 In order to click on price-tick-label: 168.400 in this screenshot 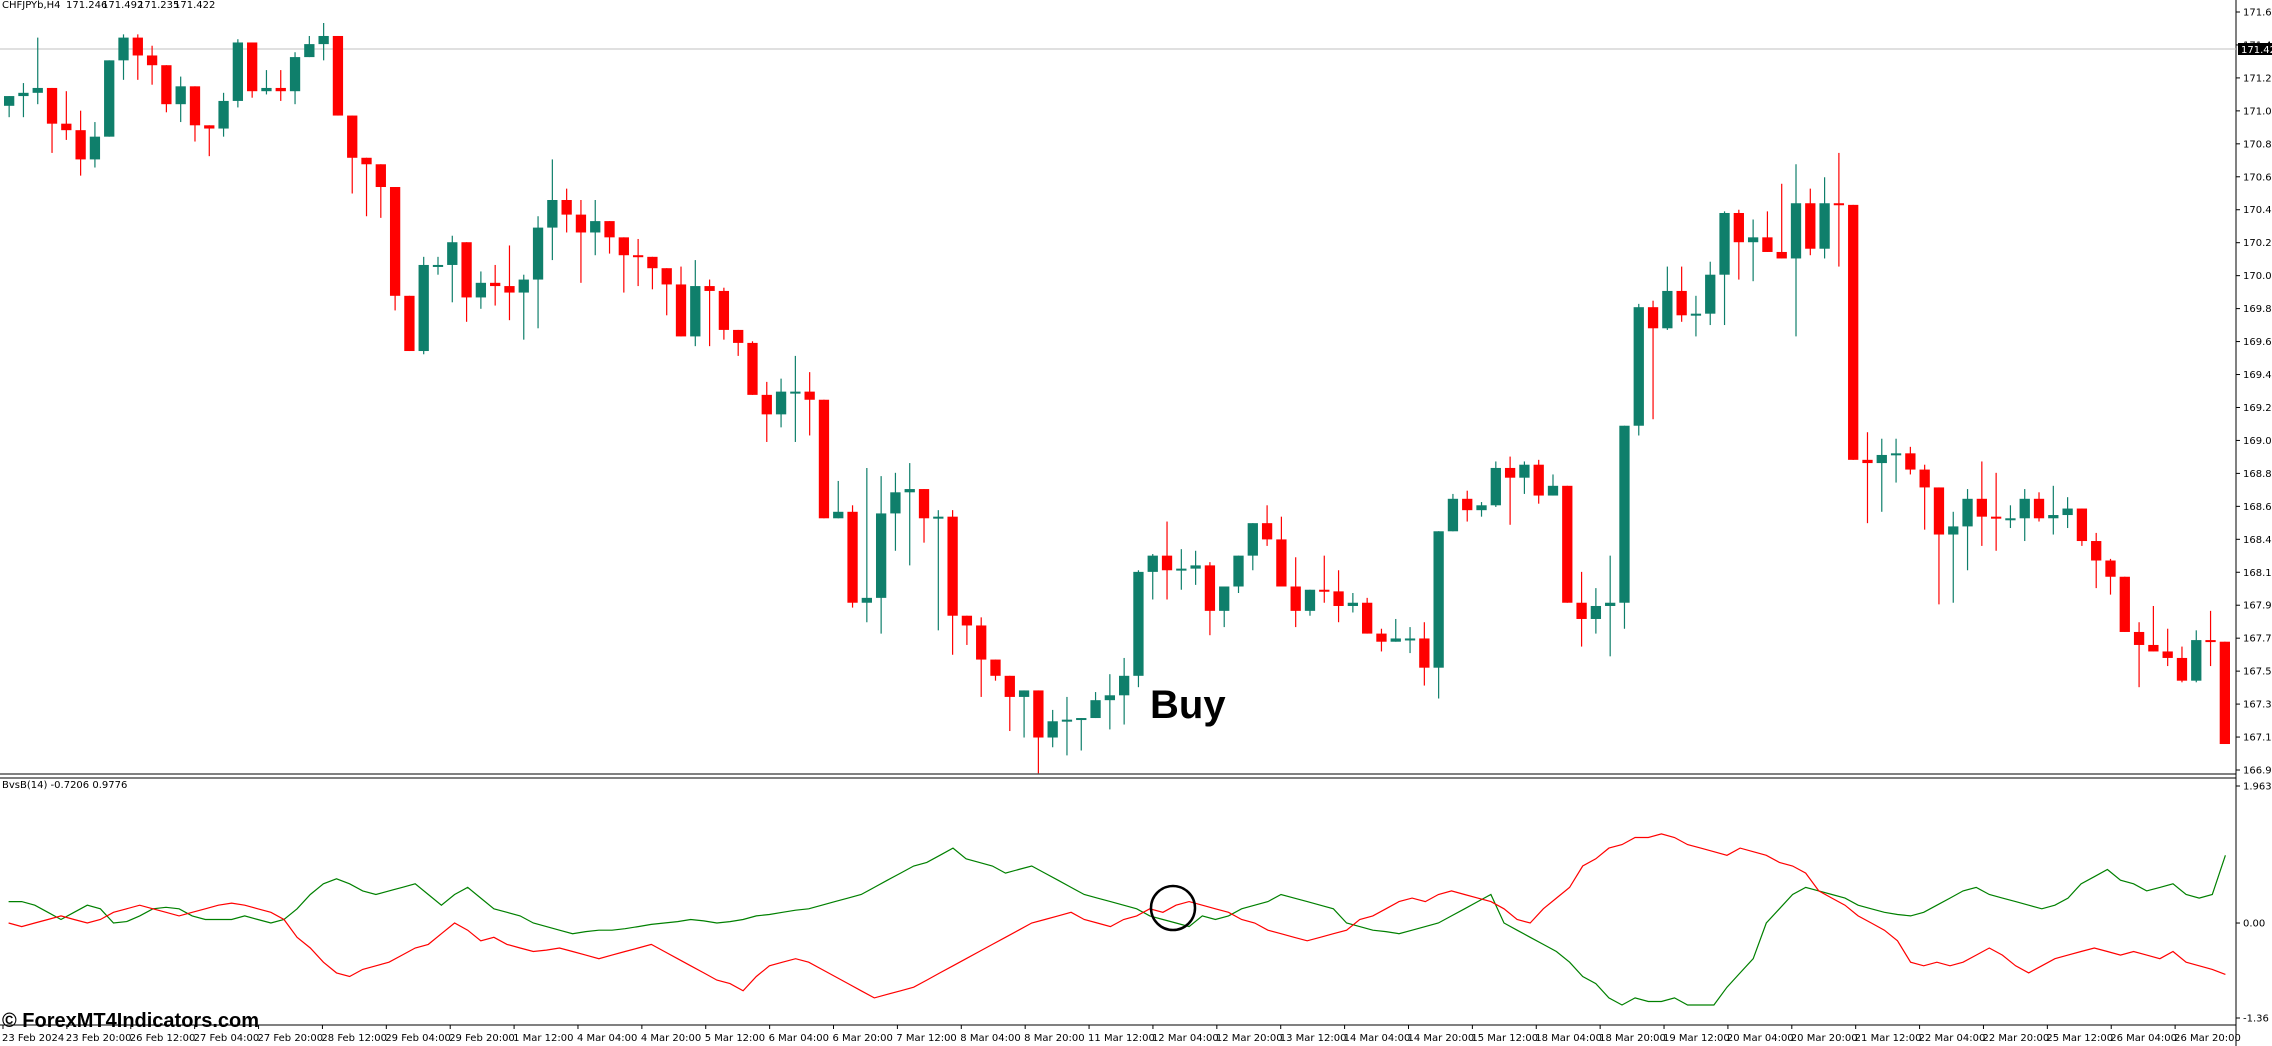, I will do `click(2257, 540)`.